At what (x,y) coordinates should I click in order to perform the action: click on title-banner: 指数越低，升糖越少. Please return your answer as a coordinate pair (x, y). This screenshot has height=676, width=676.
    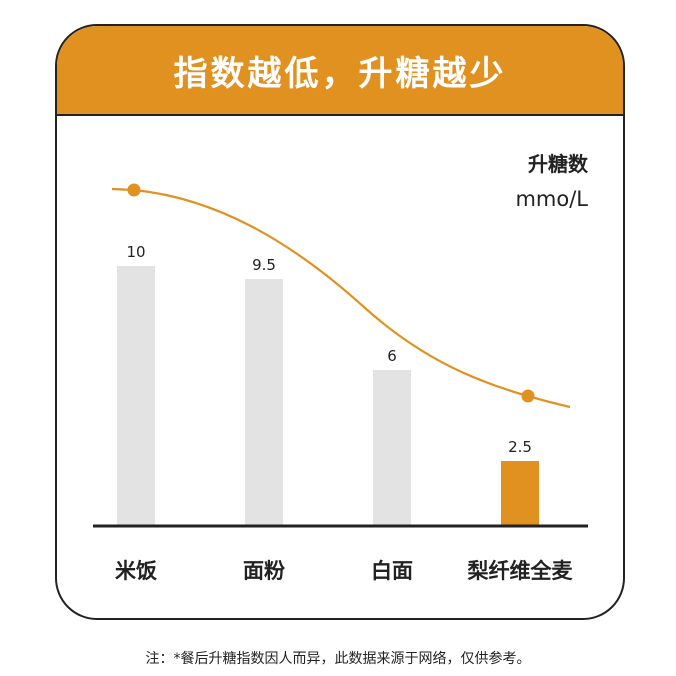
    Looking at the image, I should click on (340, 71).